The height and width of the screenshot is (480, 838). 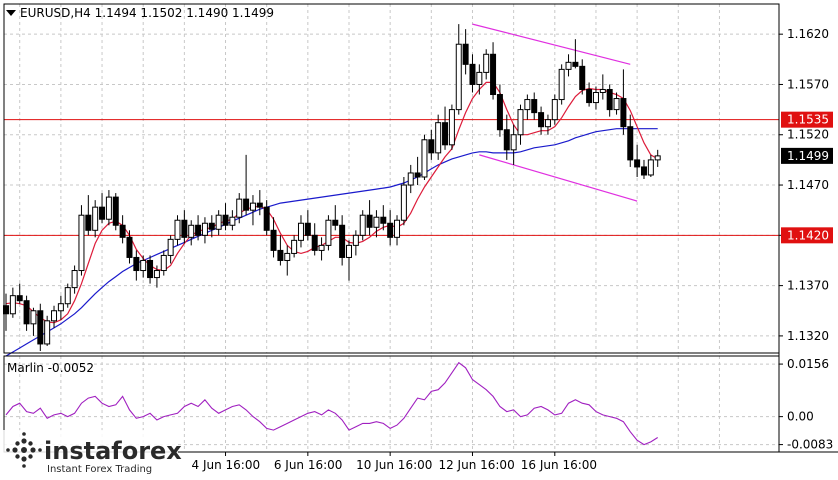 I want to click on watermark-tagline: Instant Forex Trading, so click(x=99, y=469).